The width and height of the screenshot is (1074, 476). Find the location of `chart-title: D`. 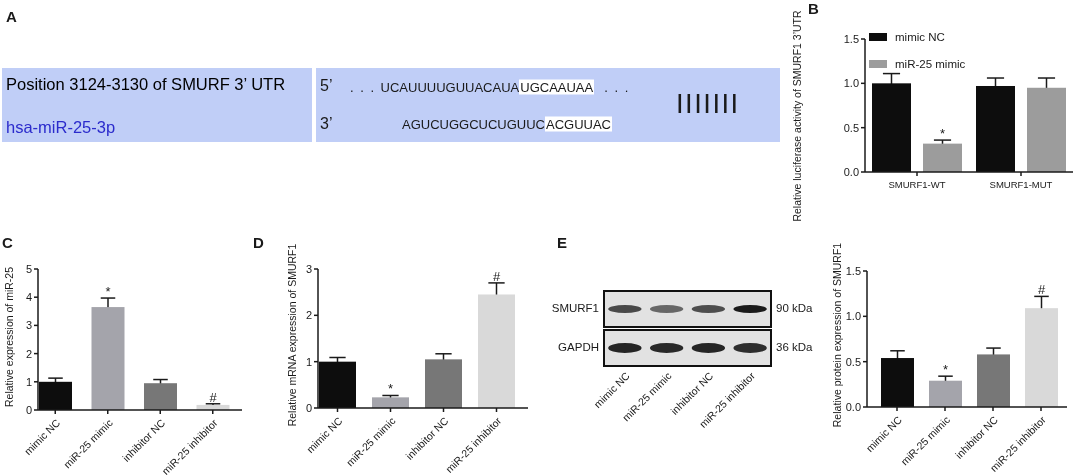

chart-title: D is located at coordinates (258, 242).